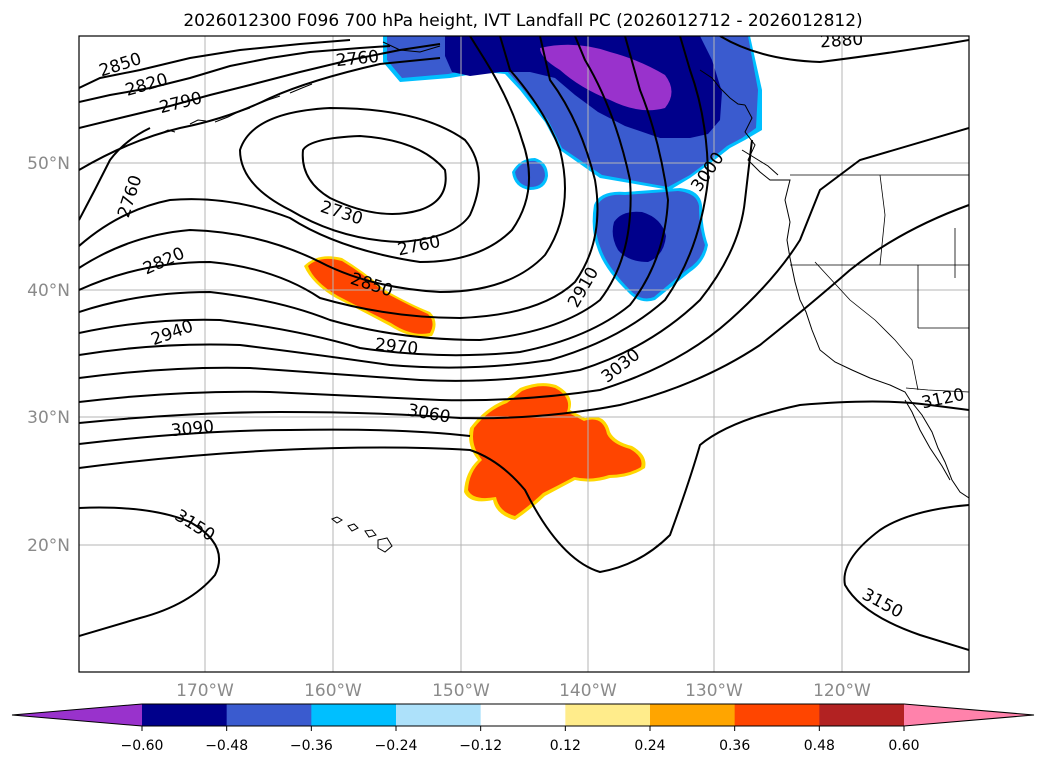 The height and width of the screenshot is (765, 1047). Describe the element at coordinates (396, 347) in the screenshot. I see `contour-label: 2970` at that location.